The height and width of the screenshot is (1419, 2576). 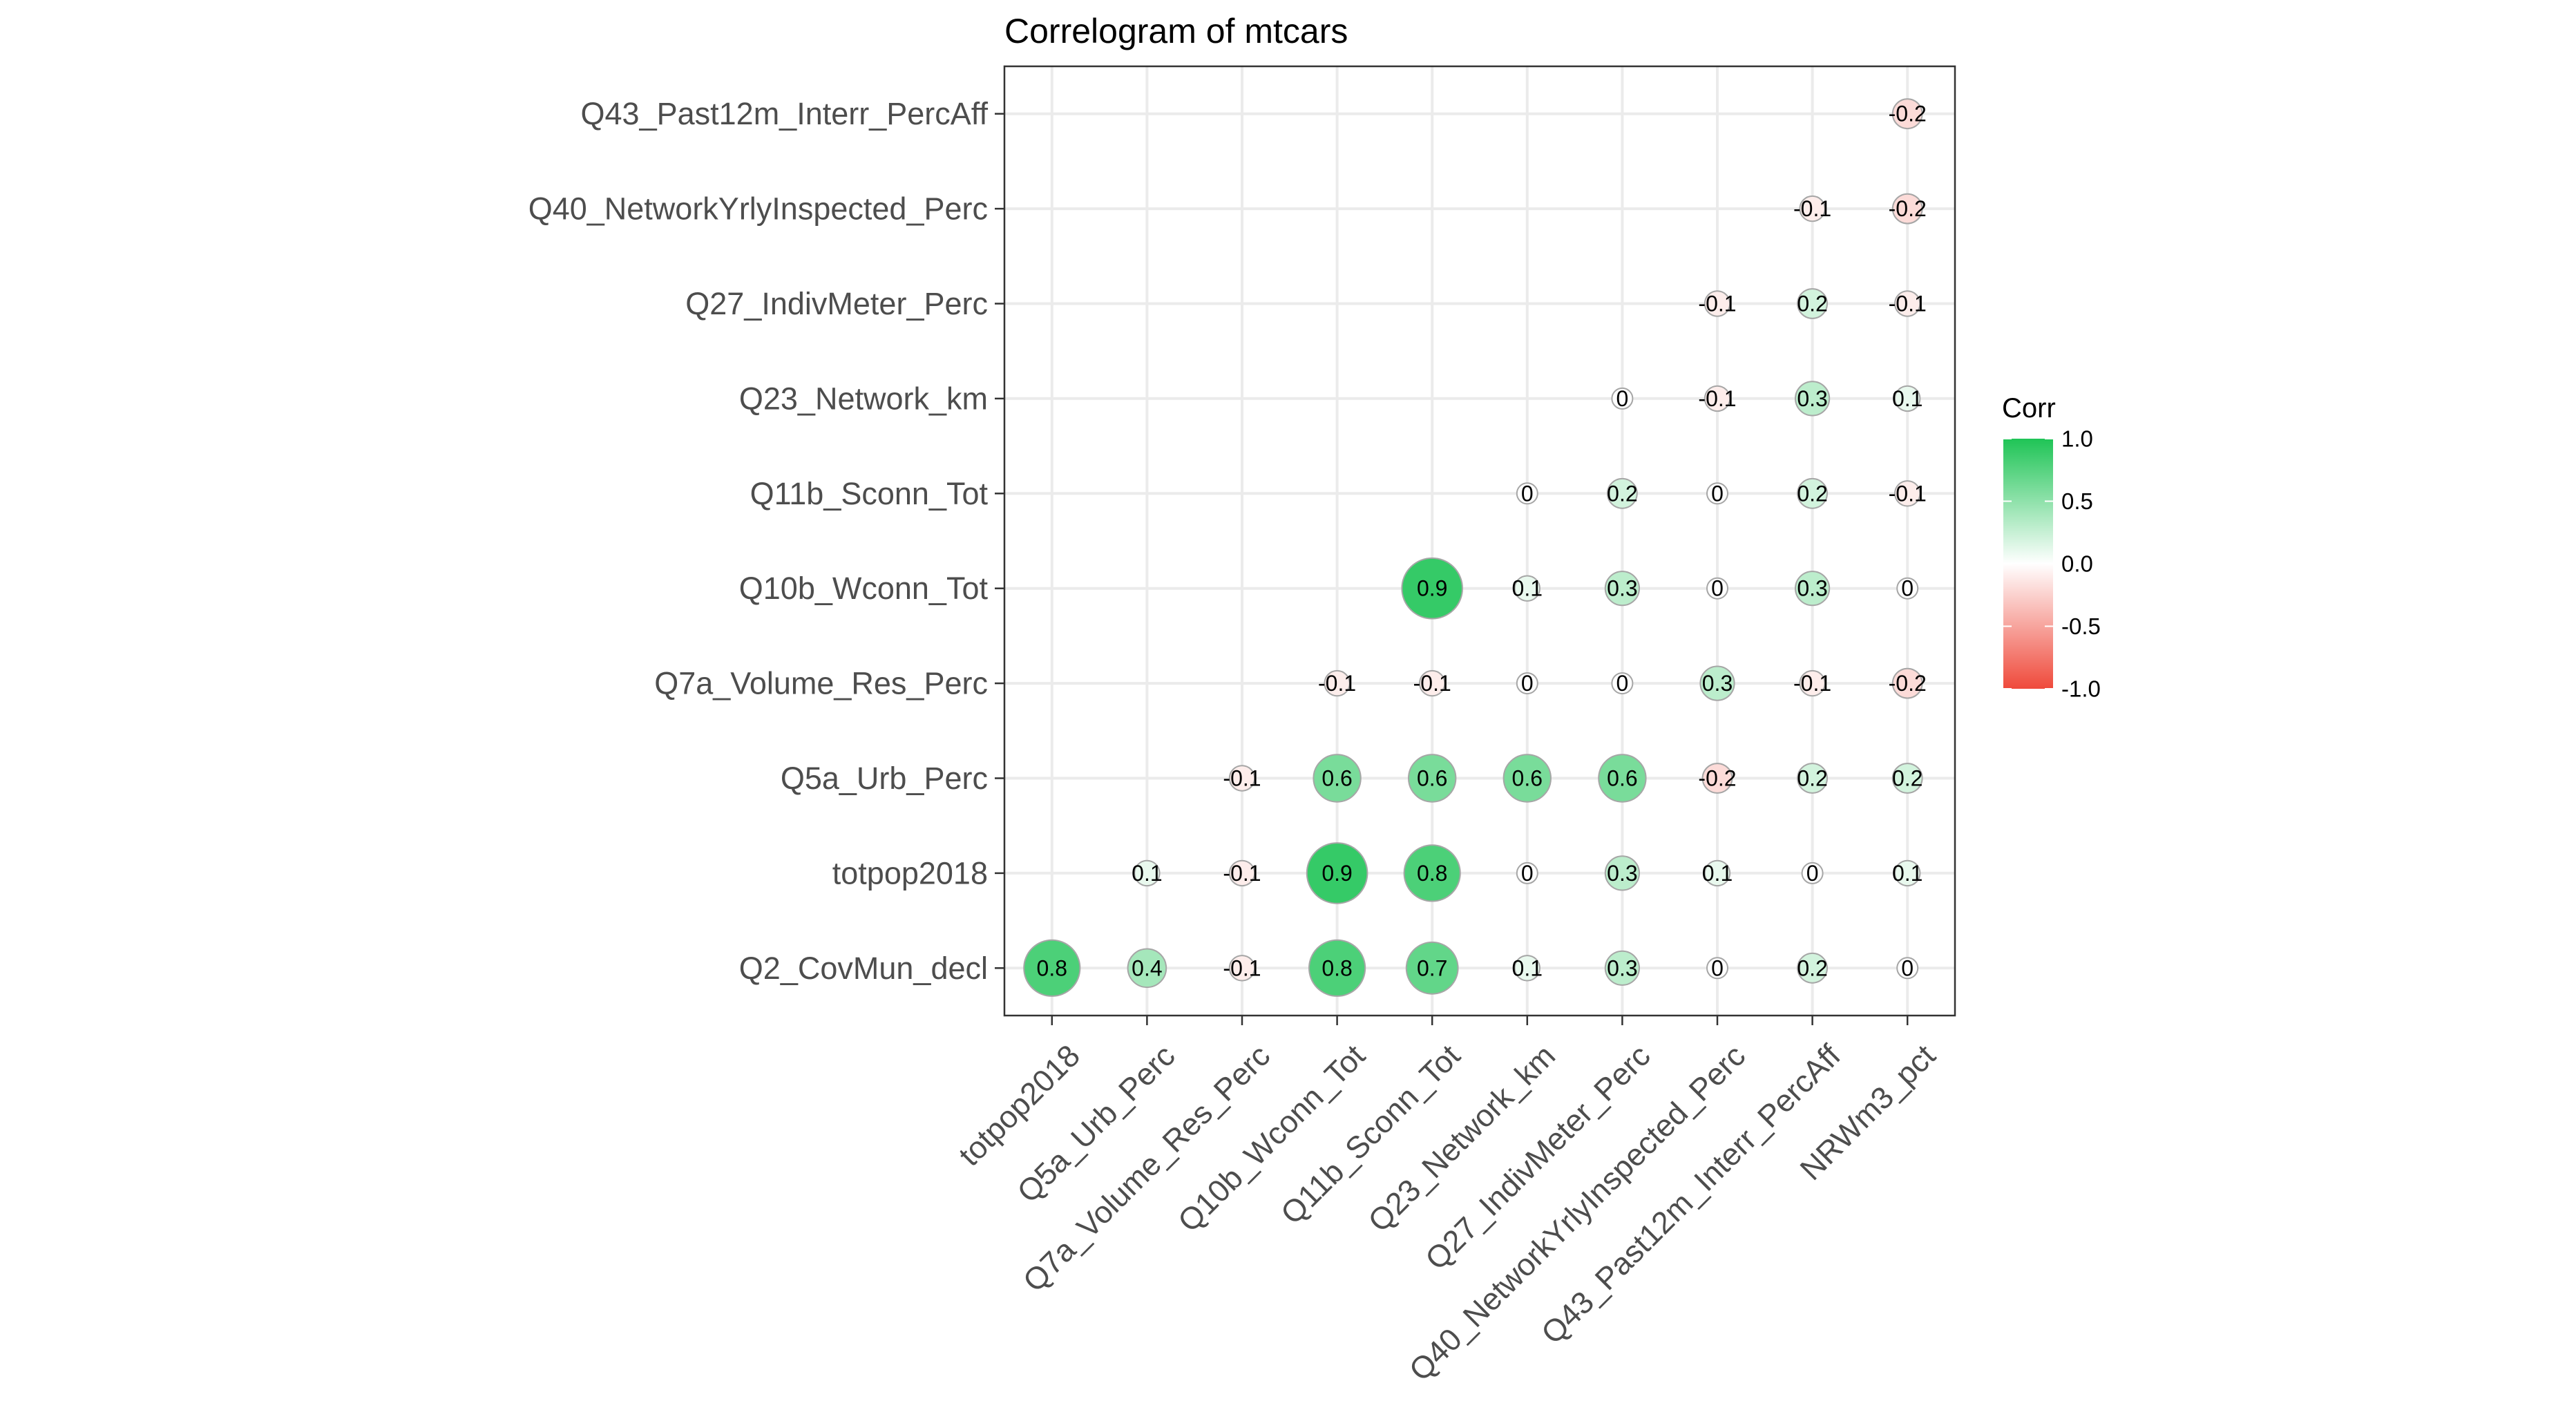 What do you see at coordinates (2051, 547) in the screenshot?
I see `legend: Corr 1.0 0.5 0.0 -0.5 -1.0` at bounding box center [2051, 547].